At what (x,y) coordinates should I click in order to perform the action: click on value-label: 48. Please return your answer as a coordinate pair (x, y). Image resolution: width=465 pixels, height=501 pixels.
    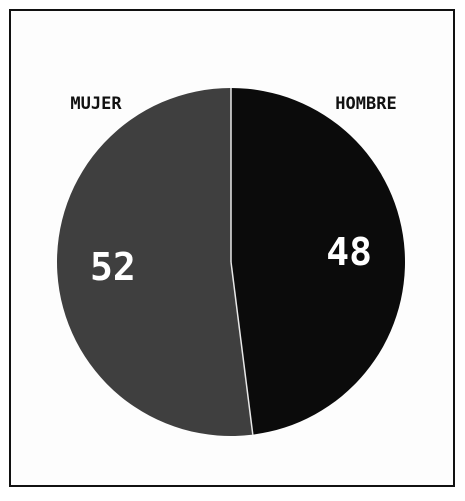
    Looking at the image, I should click on (349, 252).